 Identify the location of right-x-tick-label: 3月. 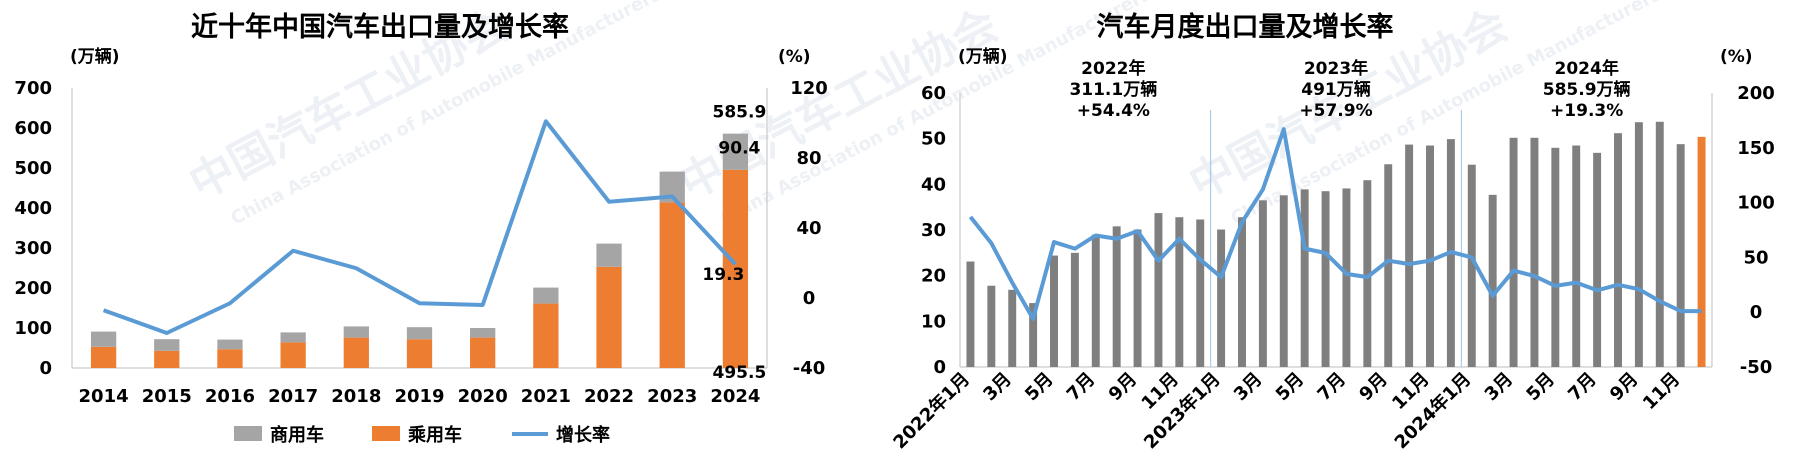
(997, 387).